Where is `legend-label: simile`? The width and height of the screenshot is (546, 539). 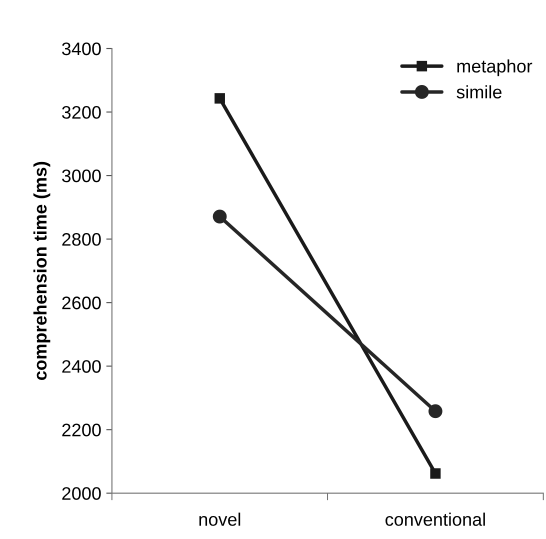
legend-label: simile is located at coordinates (479, 91).